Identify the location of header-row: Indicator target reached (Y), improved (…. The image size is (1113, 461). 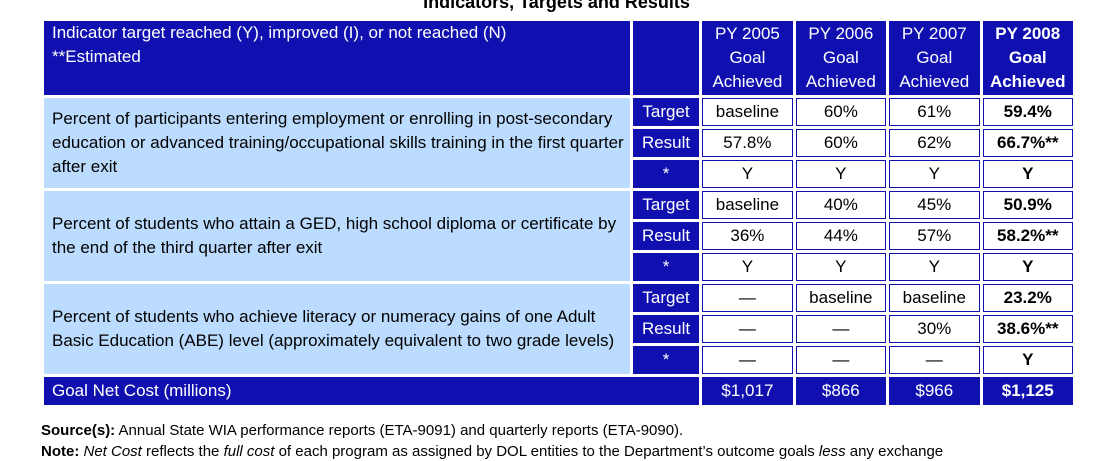
(558, 58).